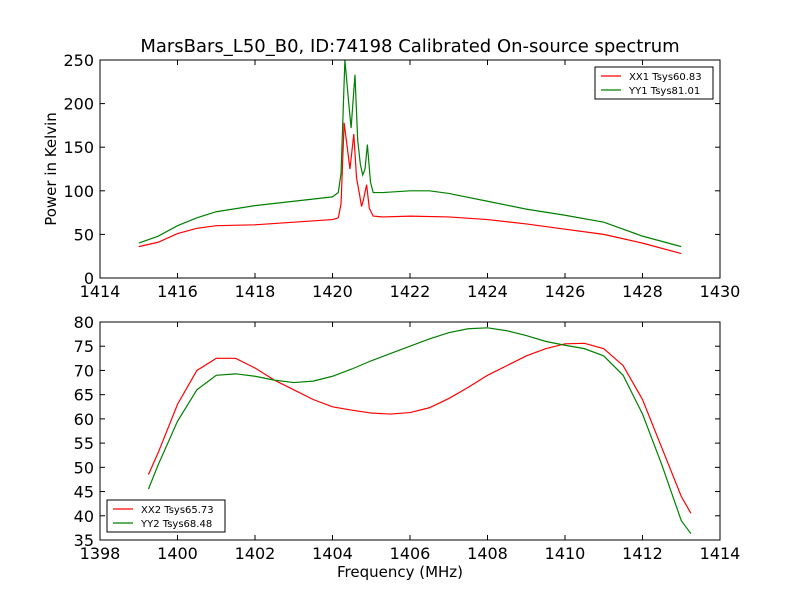 The height and width of the screenshot is (600, 800). I want to click on x-tick-label: 1418, so click(255, 291).